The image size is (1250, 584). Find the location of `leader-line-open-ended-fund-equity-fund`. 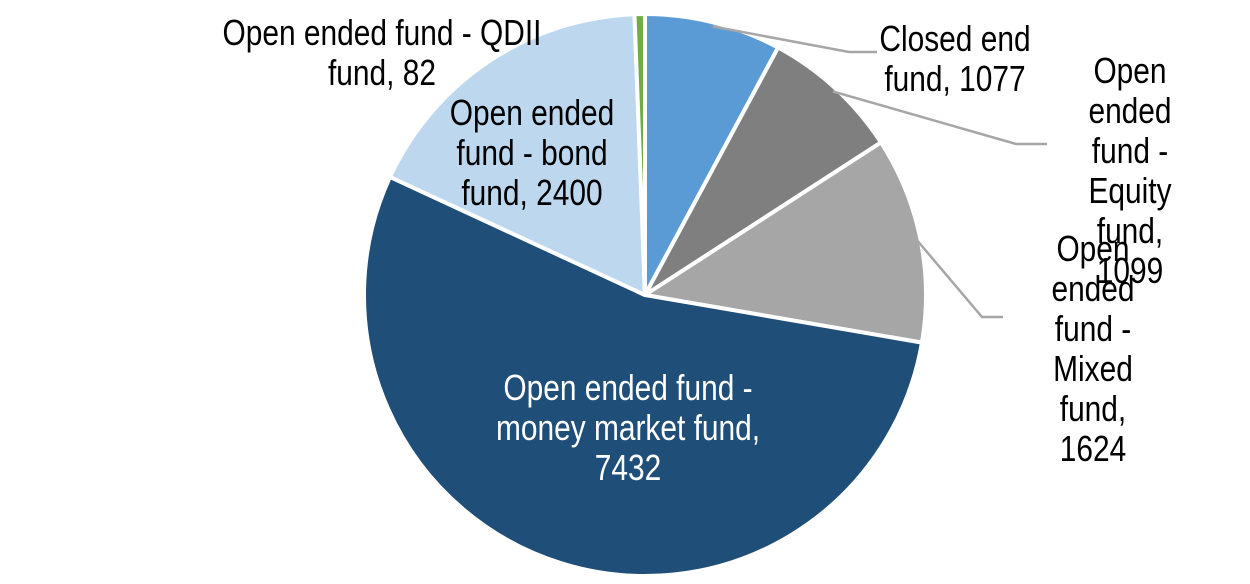

leader-line-open-ended-fund-equity-fund is located at coordinates (939, 118).